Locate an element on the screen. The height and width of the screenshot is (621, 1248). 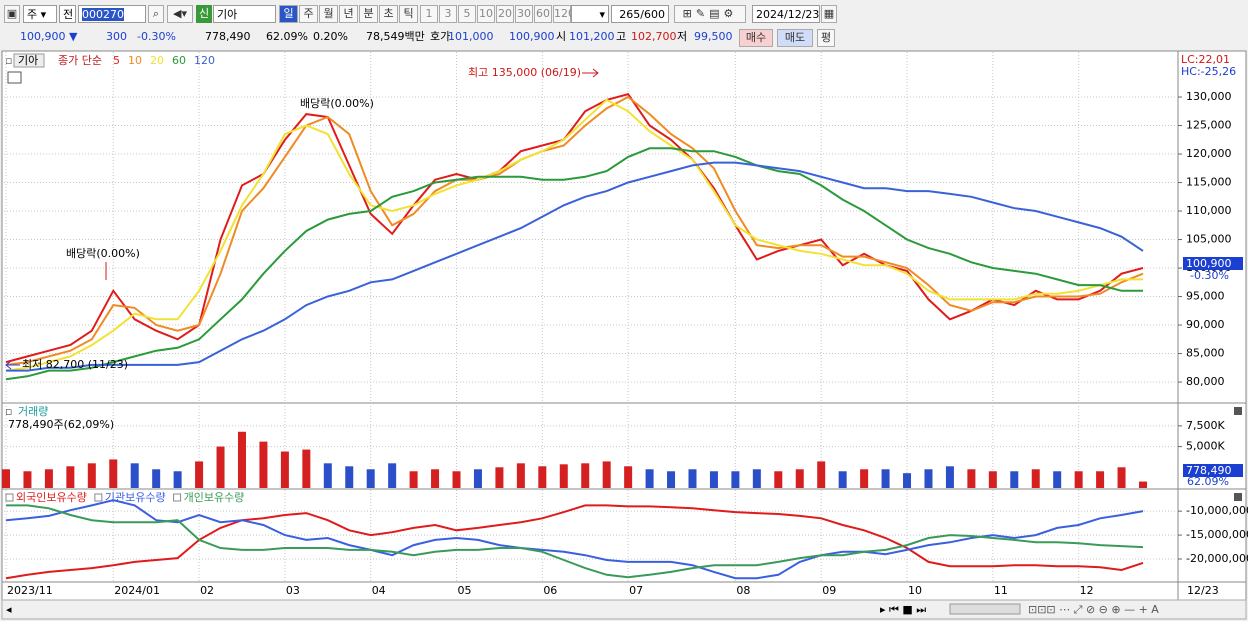
tab-marker: ▫ is located at coordinates (8, 60).